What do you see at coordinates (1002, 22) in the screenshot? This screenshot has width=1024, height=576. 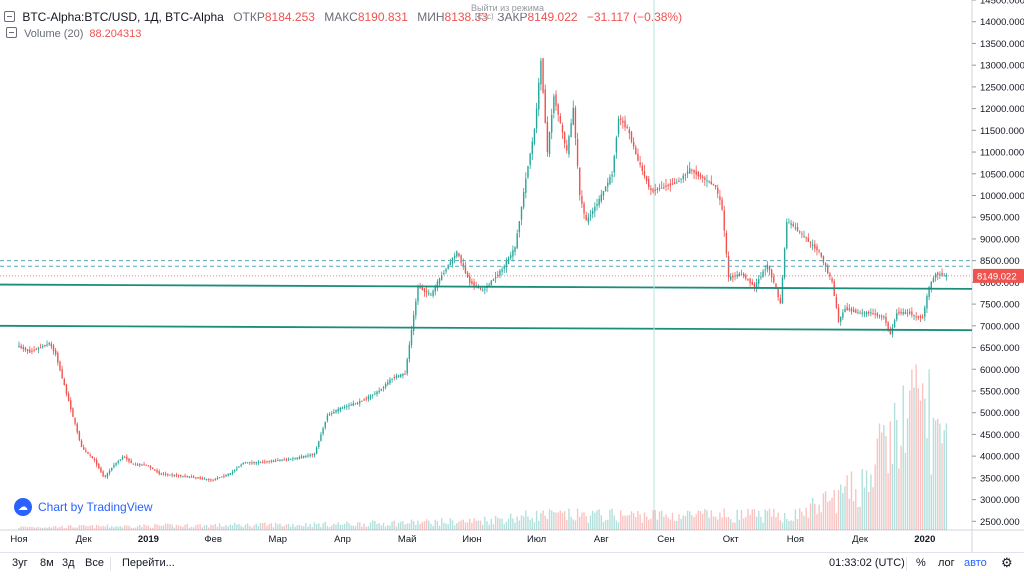 I see `y-tick-label: 14000.000` at bounding box center [1002, 22].